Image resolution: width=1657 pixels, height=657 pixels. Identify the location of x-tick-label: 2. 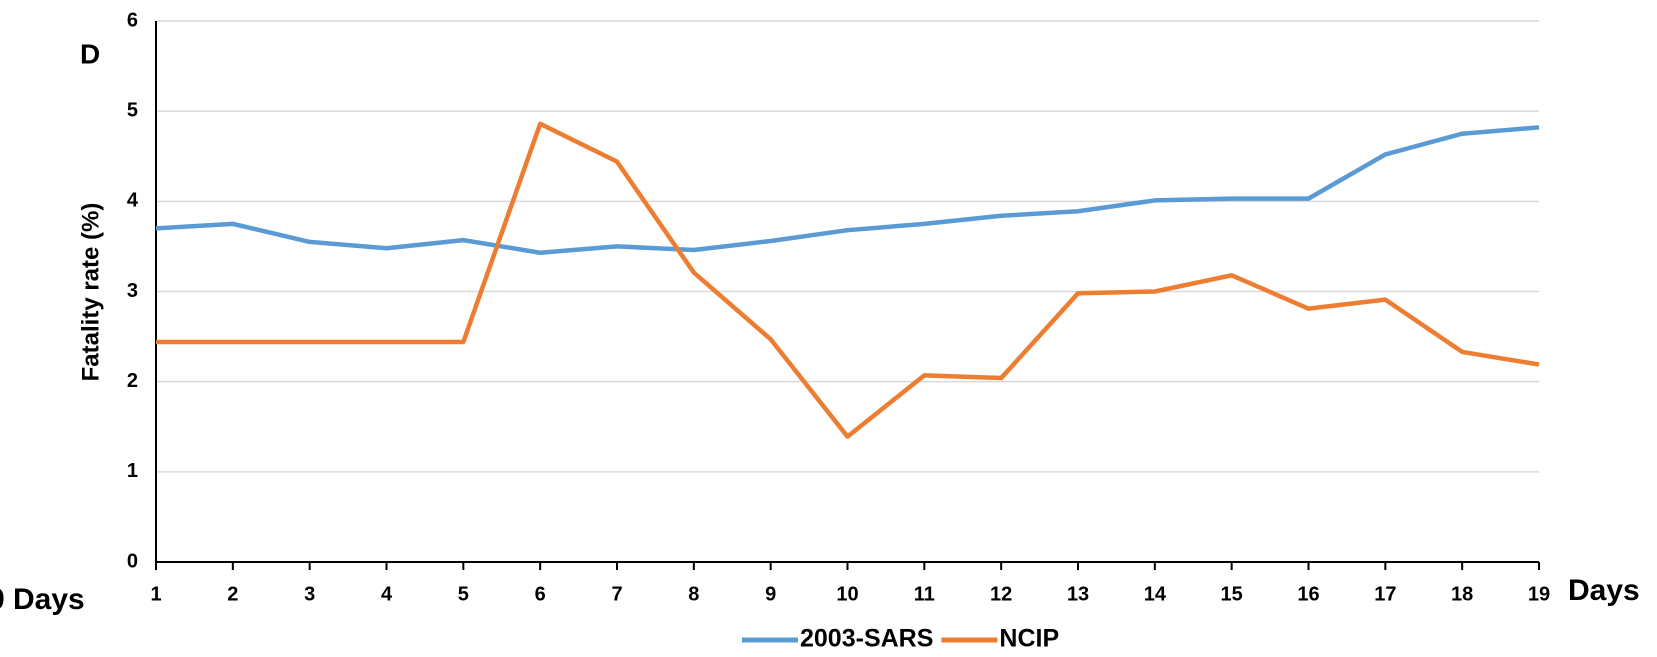
(232, 594).